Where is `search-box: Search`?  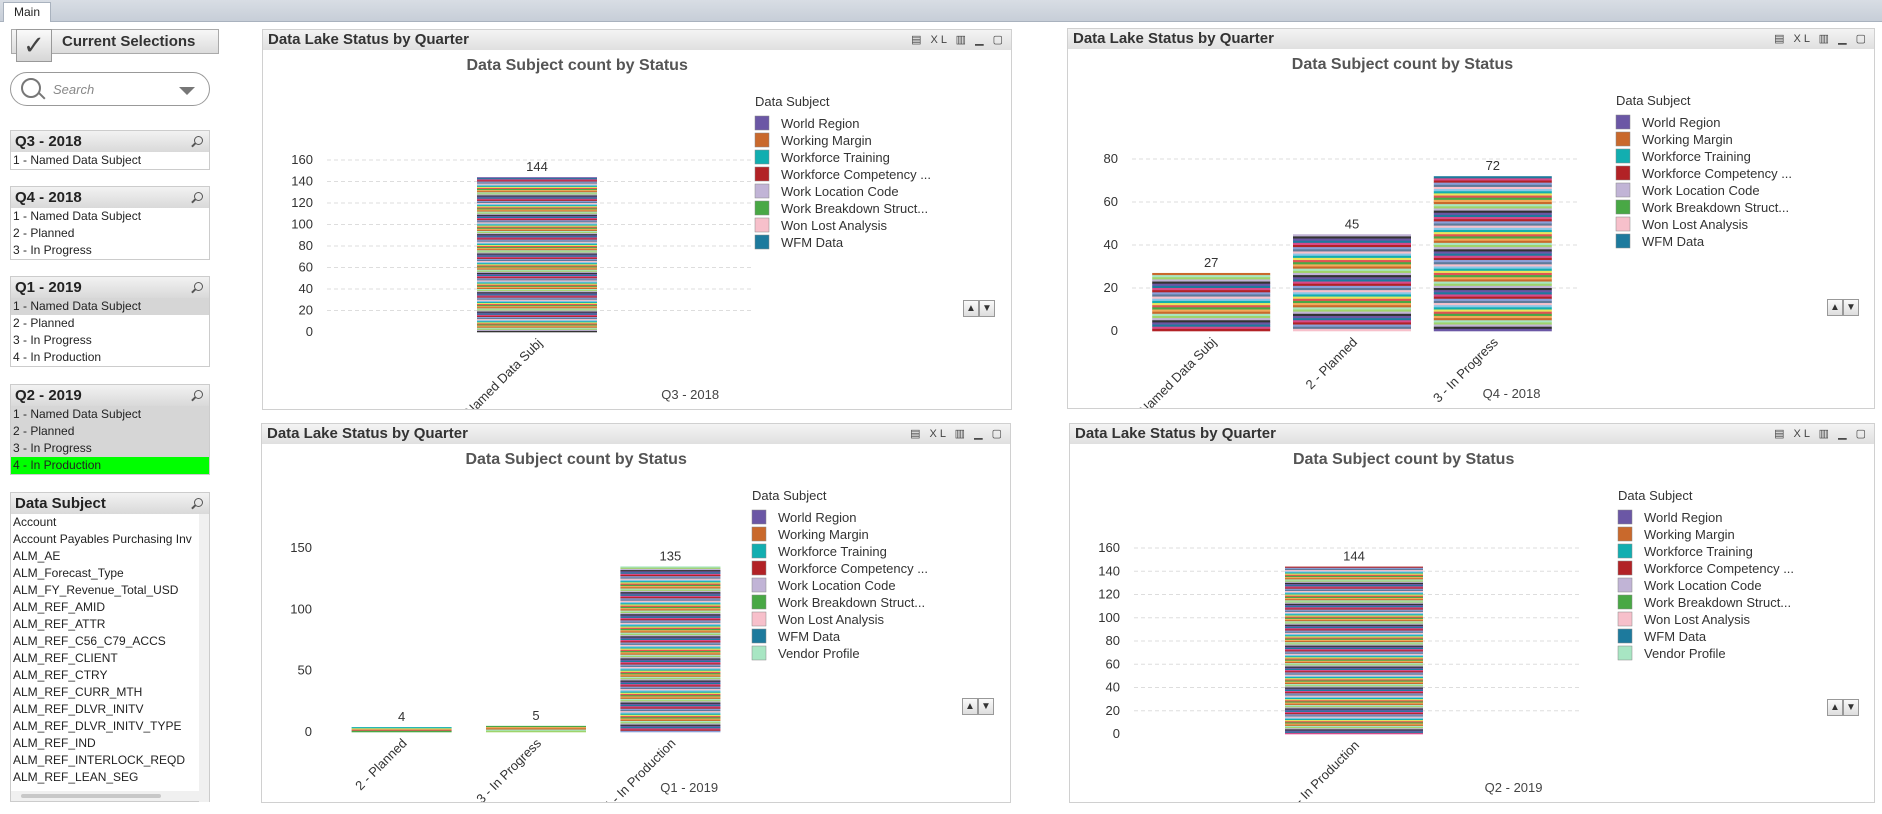
search-box: Search is located at coordinates (110, 89).